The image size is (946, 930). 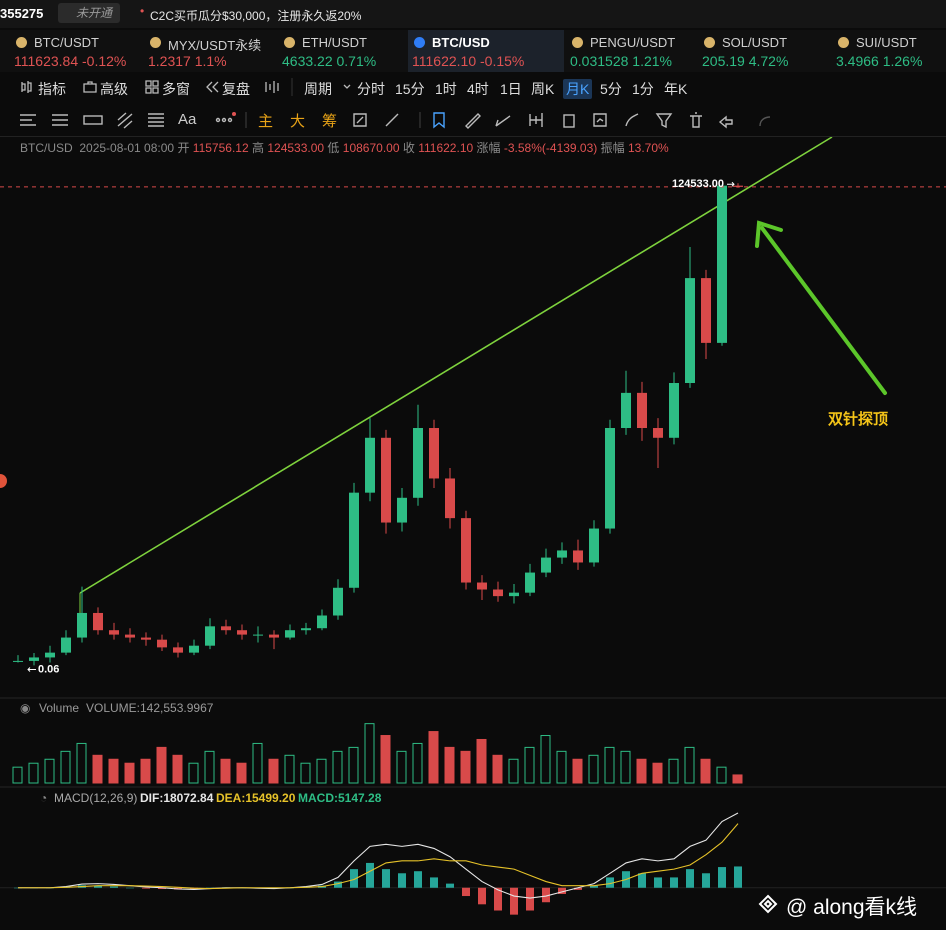 What do you see at coordinates (169, 61) in the screenshot?
I see `ticker-price: 1.2317` at bounding box center [169, 61].